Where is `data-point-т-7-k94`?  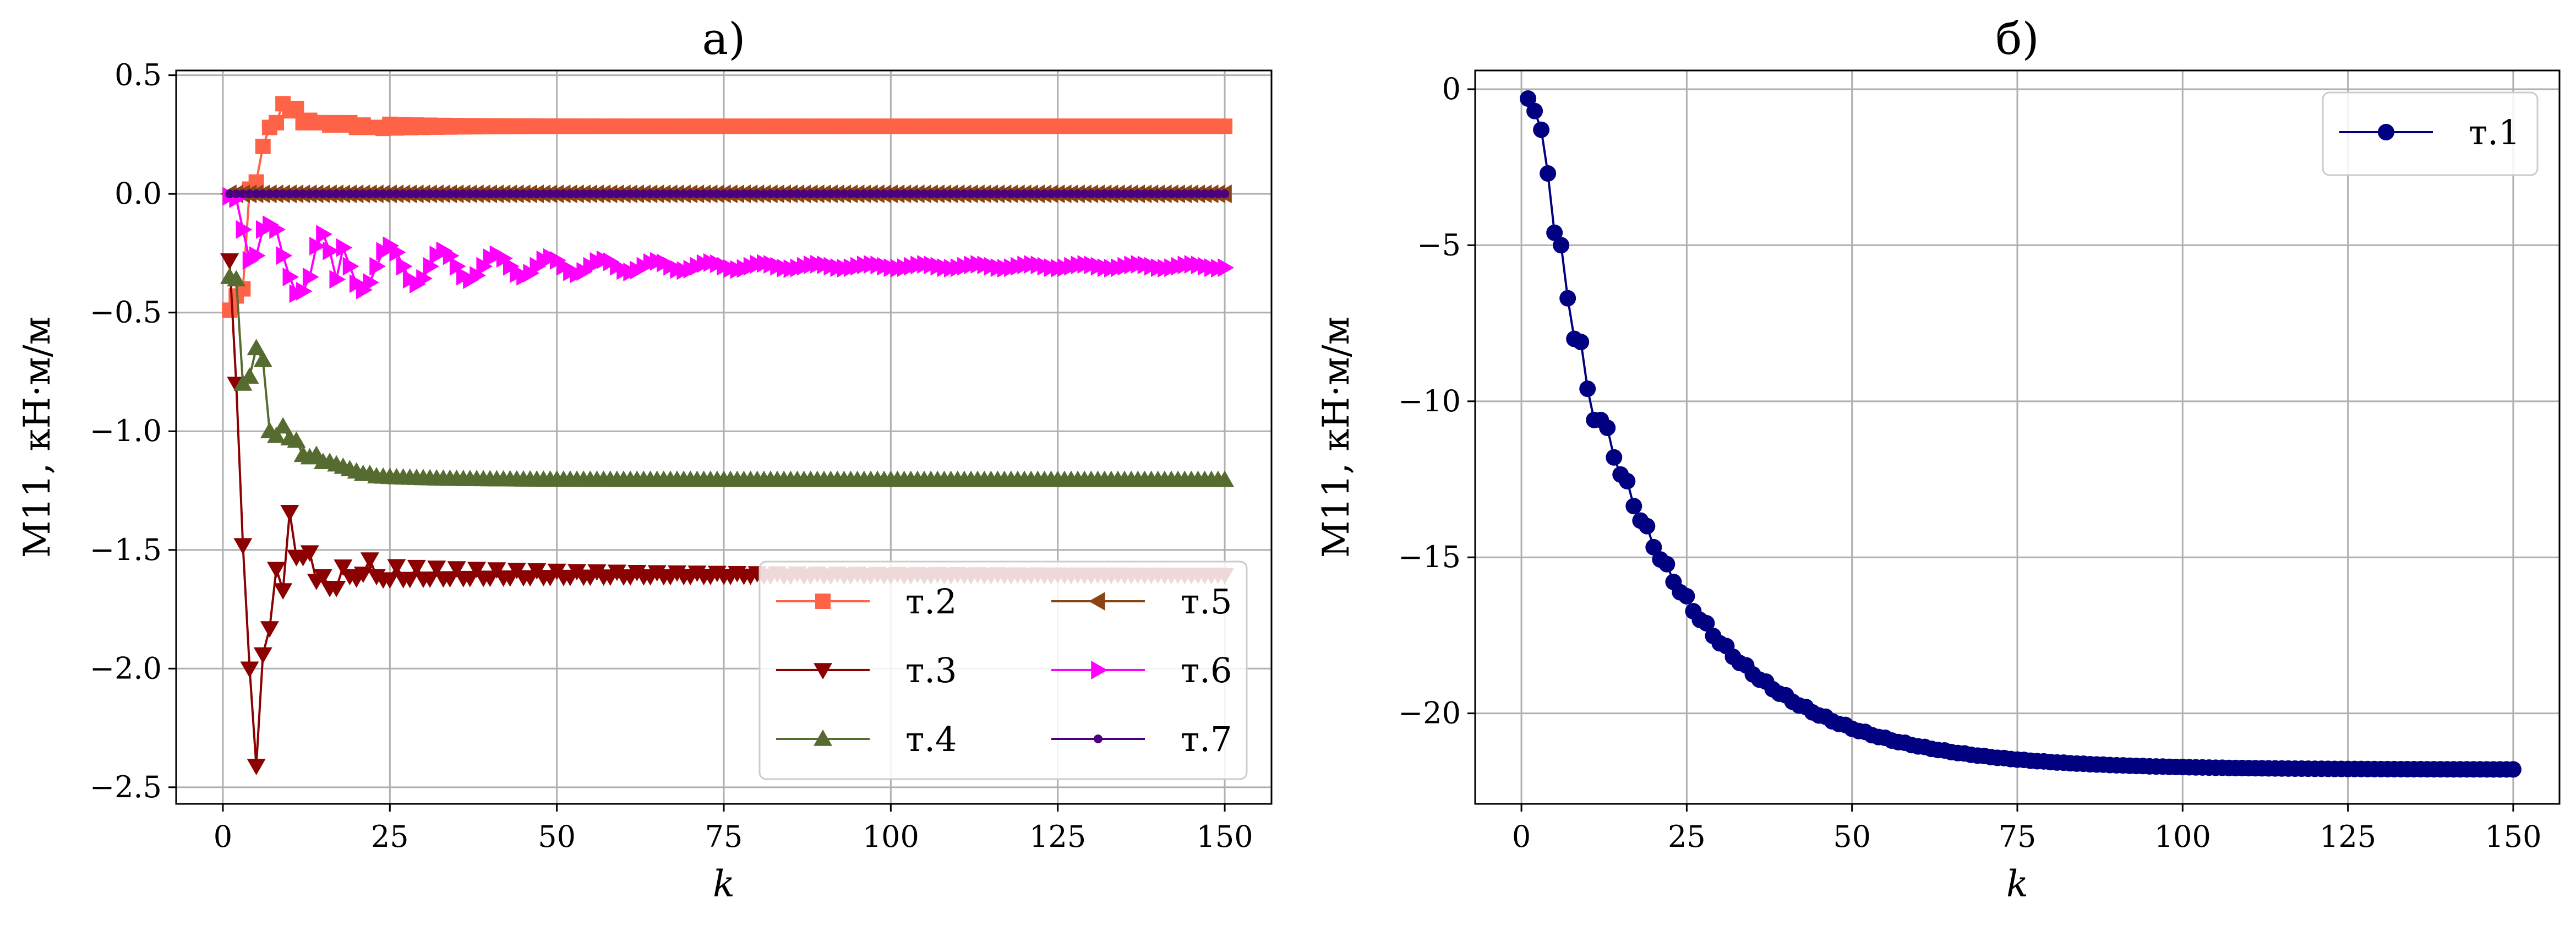 data-point-т-7-k94 is located at coordinates (851, 194).